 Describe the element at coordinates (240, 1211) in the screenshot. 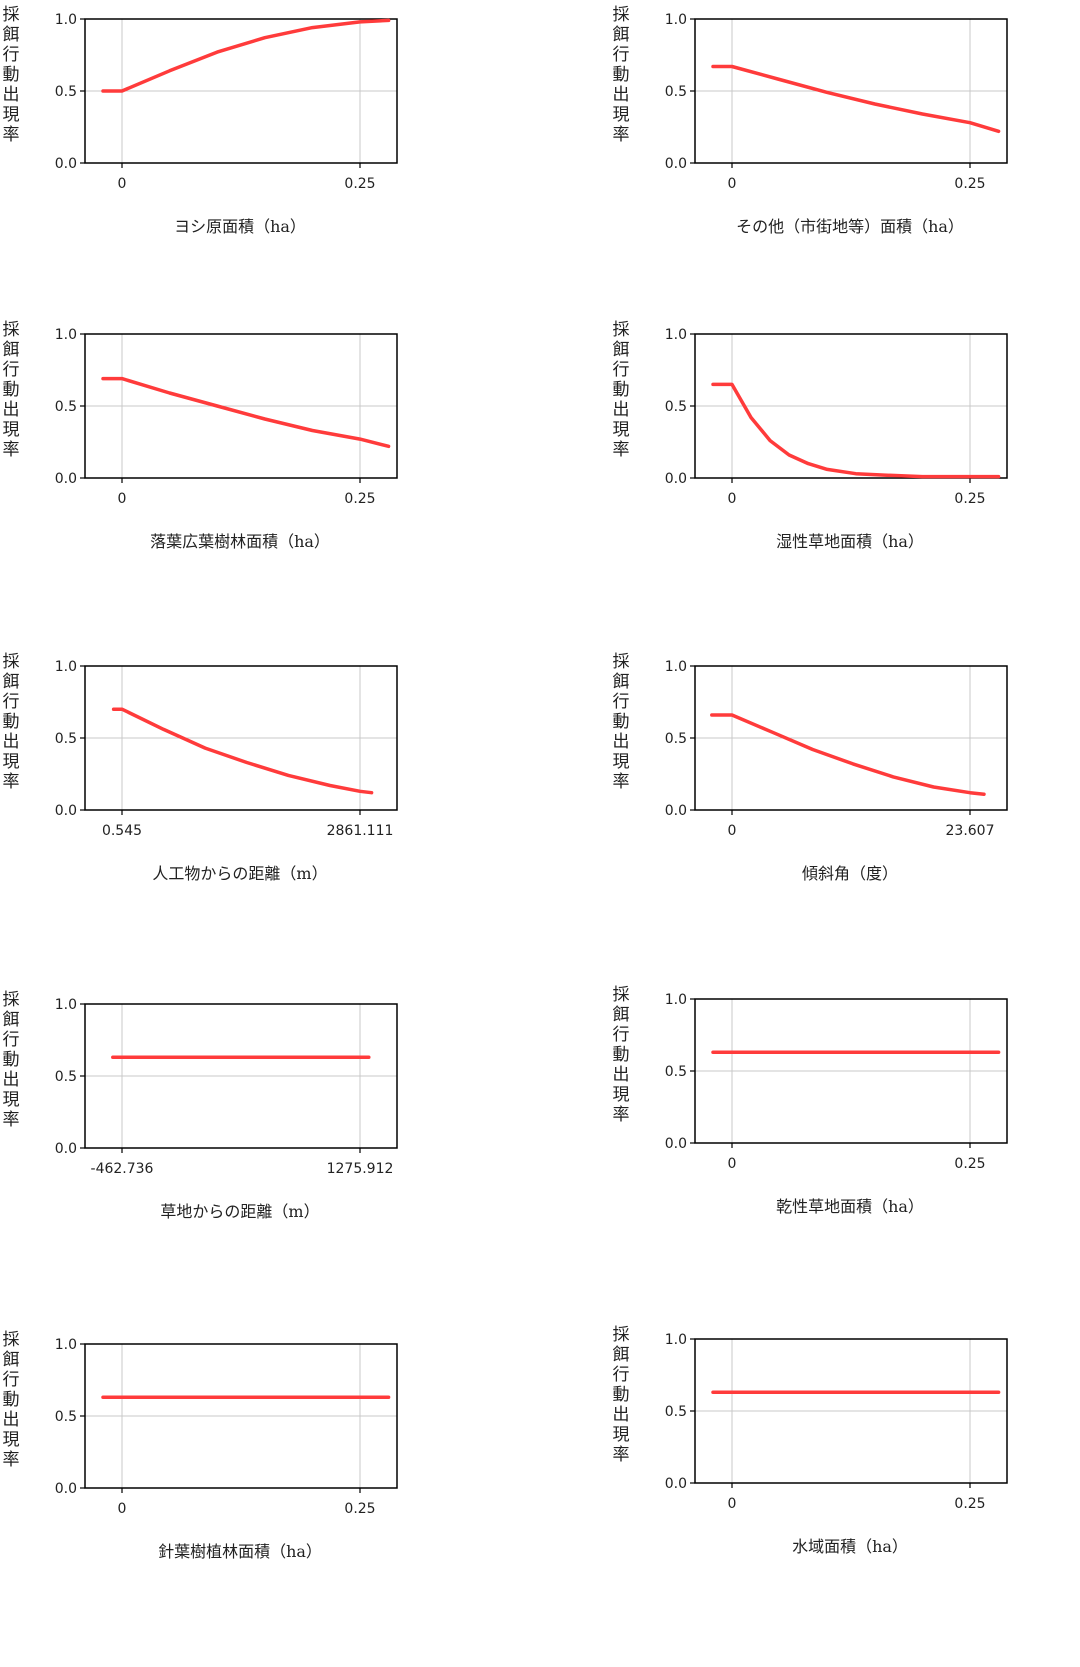

I see `x-axis-label: 草地からの距離（m）` at that location.